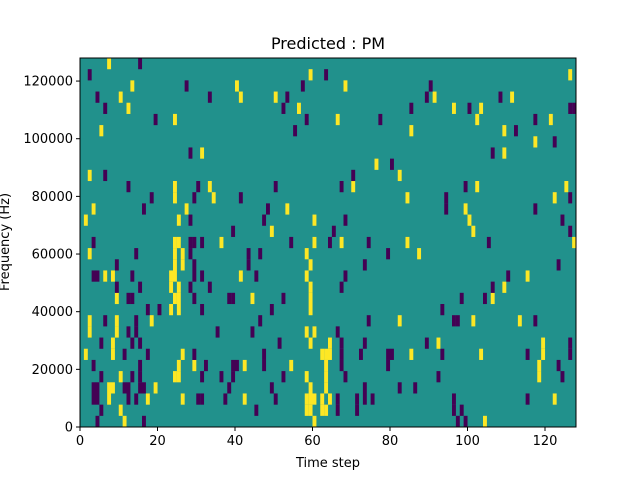  What do you see at coordinates (312, 441) in the screenshot?
I see `x-tick-label: 60` at bounding box center [312, 441].